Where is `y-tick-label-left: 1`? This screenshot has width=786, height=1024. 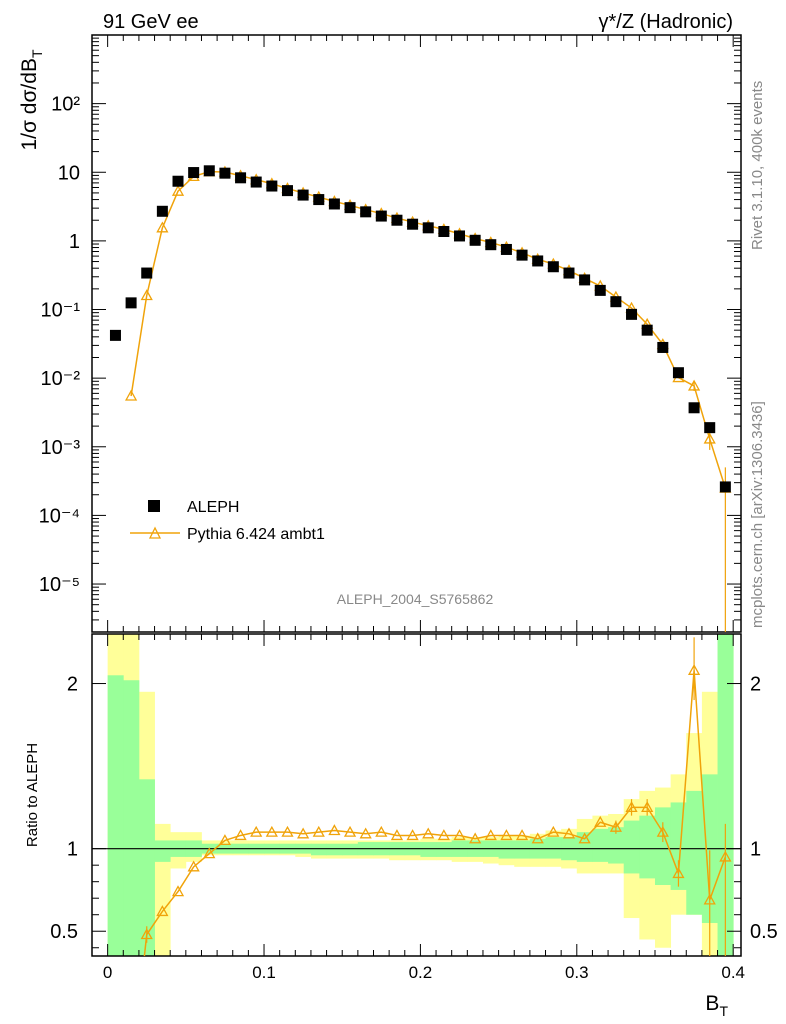
y-tick-label-left: 1 is located at coordinates (72, 850).